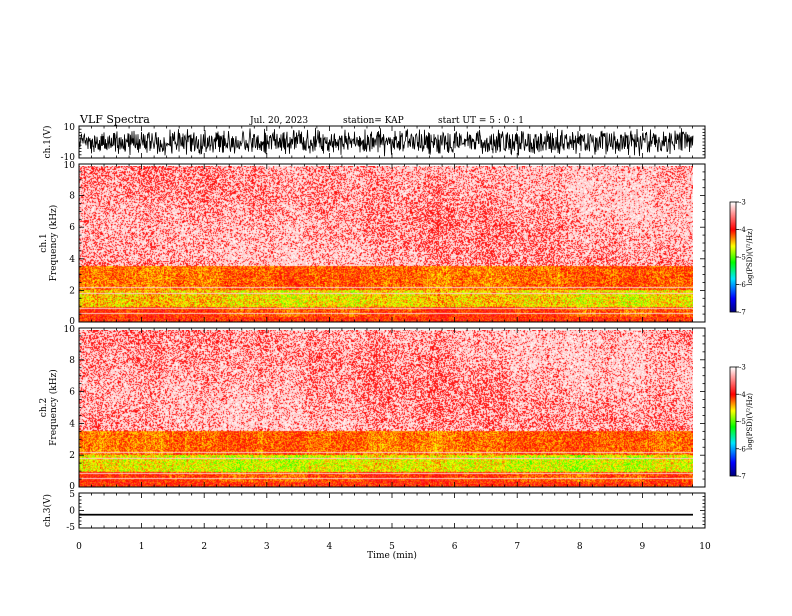  Describe the element at coordinates (392, 547) in the screenshot. I see `x-tick-label: 5` at that location.